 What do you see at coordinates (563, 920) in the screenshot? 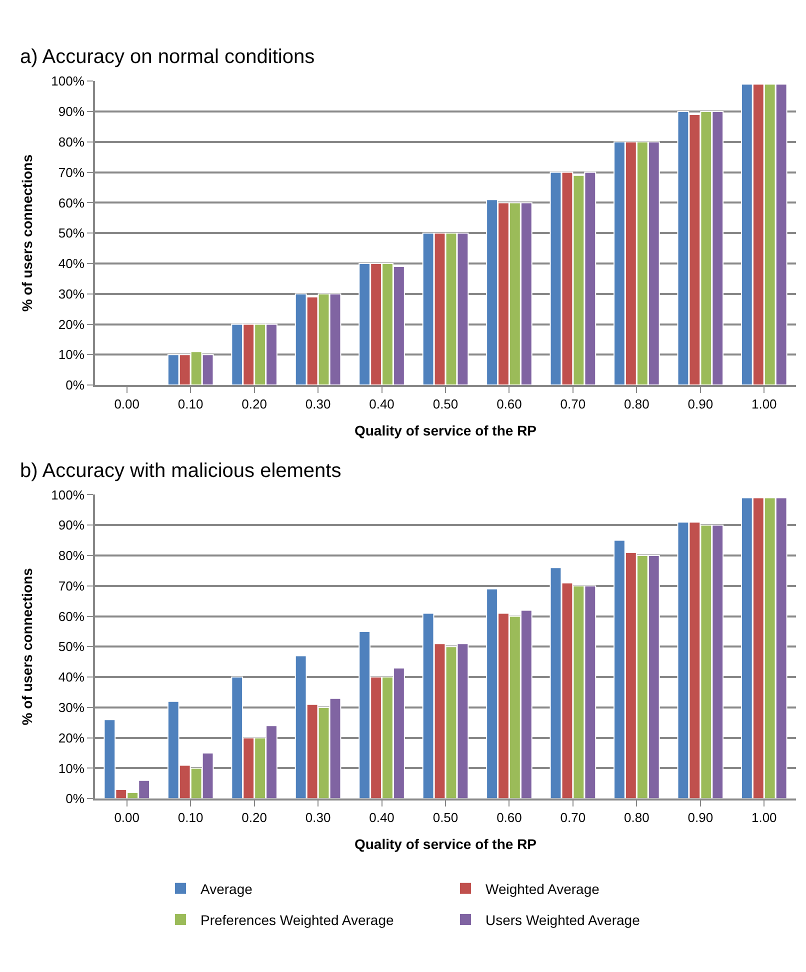
I see `legend-label: Users Weighted Average` at bounding box center [563, 920].